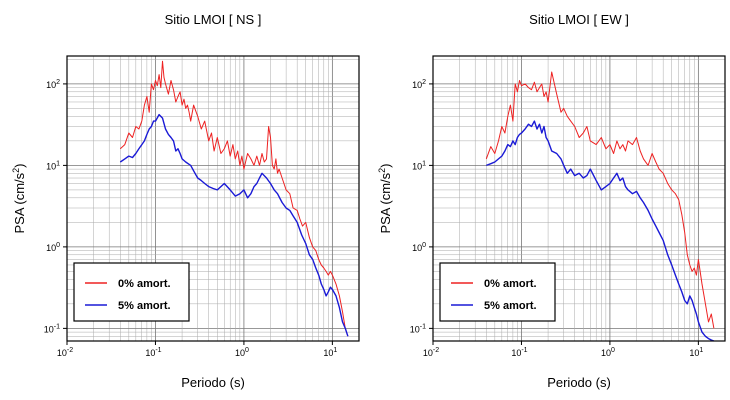 The image size is (730, 400). I want to click on legend-ew: 0% amort. 5% amort., so click(497, 292).